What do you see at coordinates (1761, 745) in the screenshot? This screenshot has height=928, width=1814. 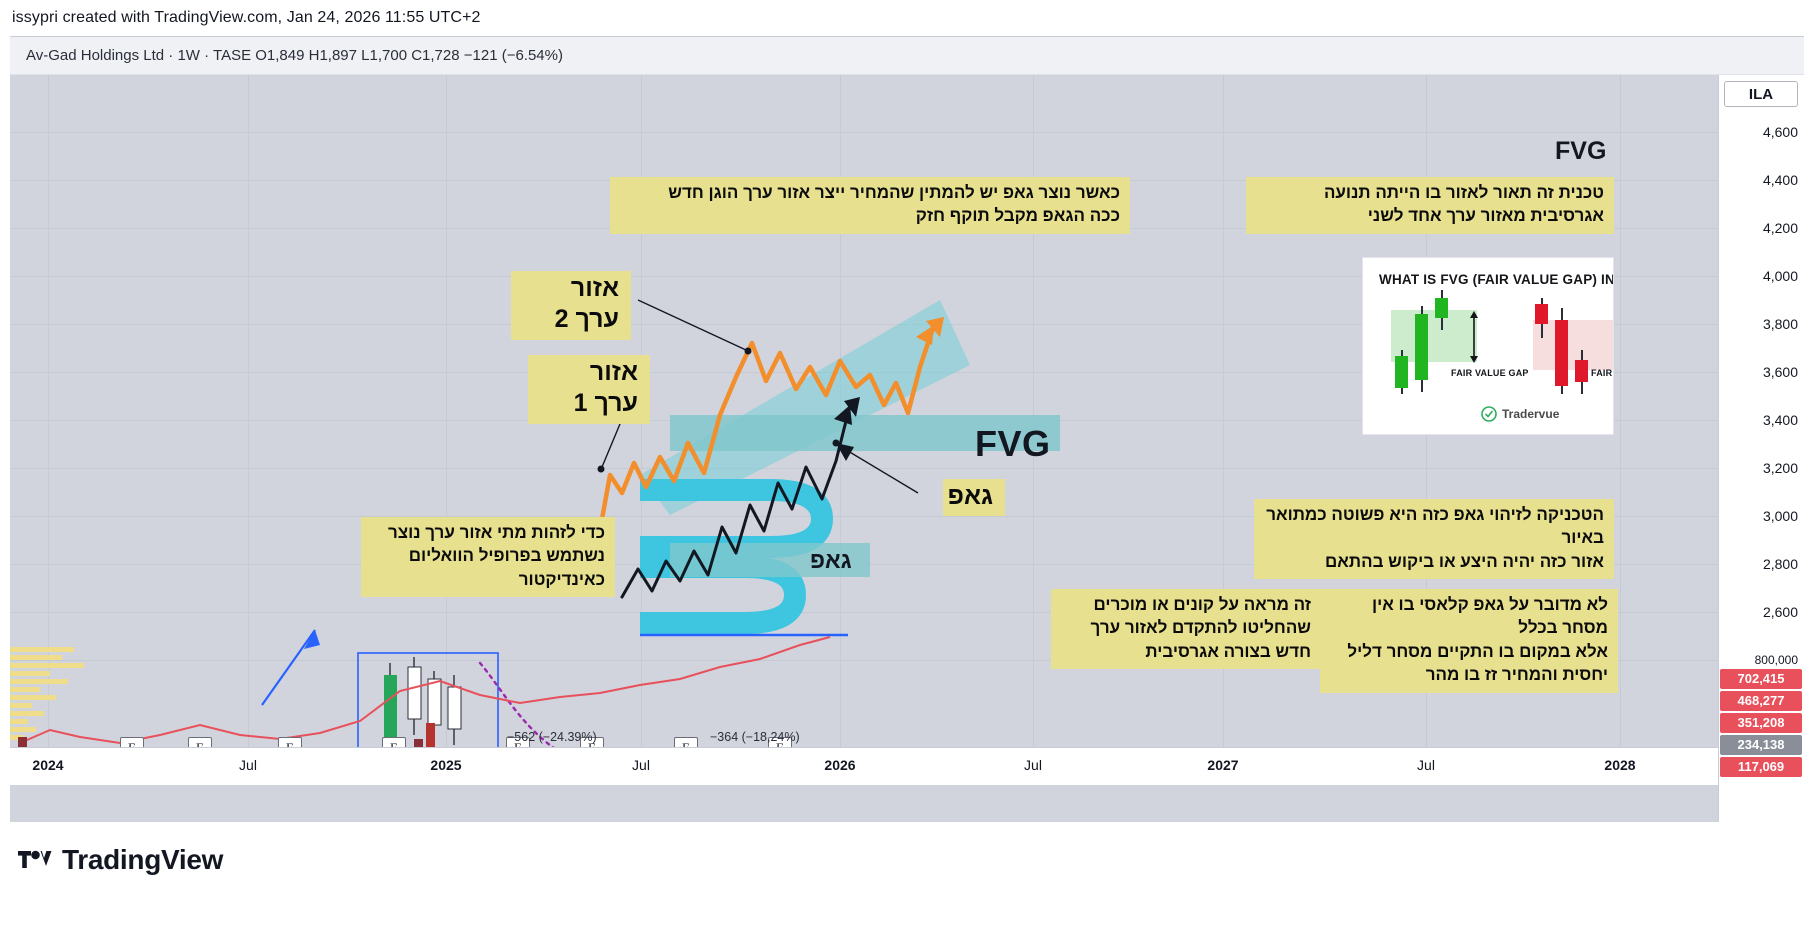 I see `price-pill-level: 234,138` at bounding box center [1761, 745].